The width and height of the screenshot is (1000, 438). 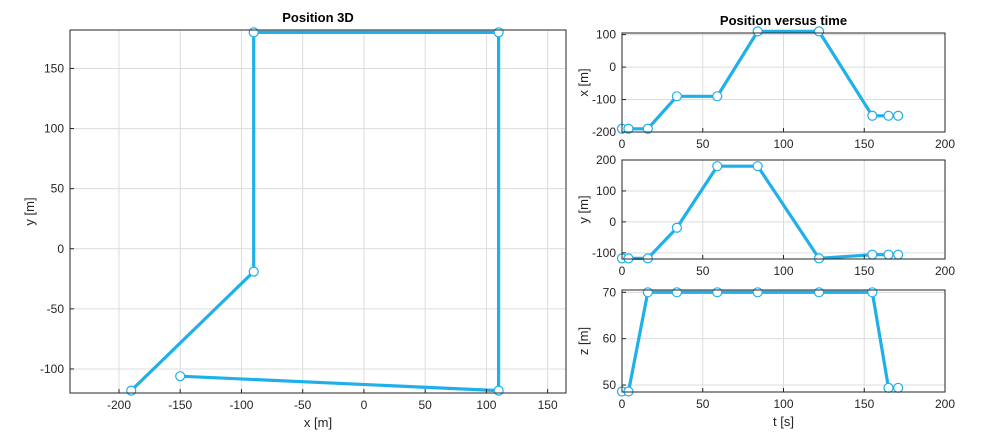 I want to click on y-tick-label: -50, so click(x=56, y=309).